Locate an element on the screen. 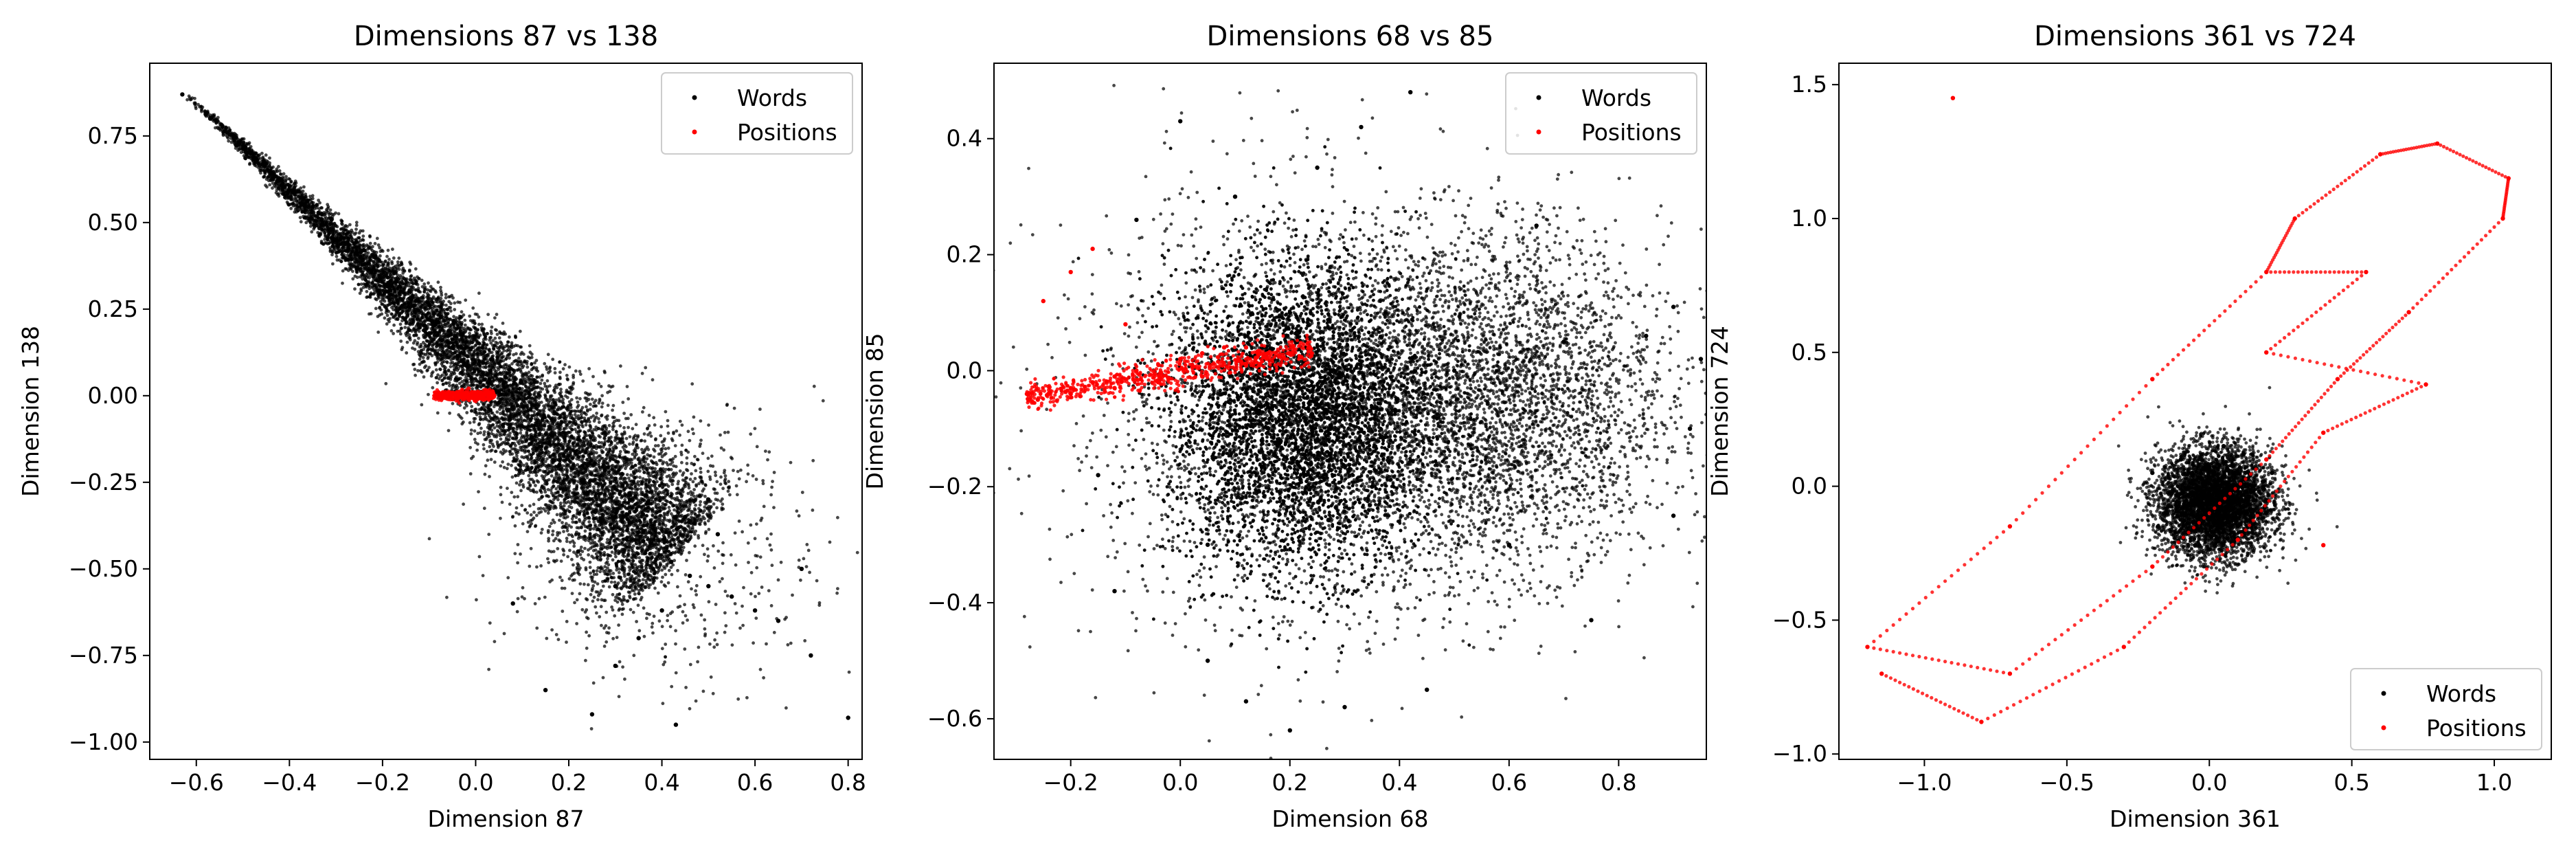  legend-marker-positions is located at coordinates (2383, 727).